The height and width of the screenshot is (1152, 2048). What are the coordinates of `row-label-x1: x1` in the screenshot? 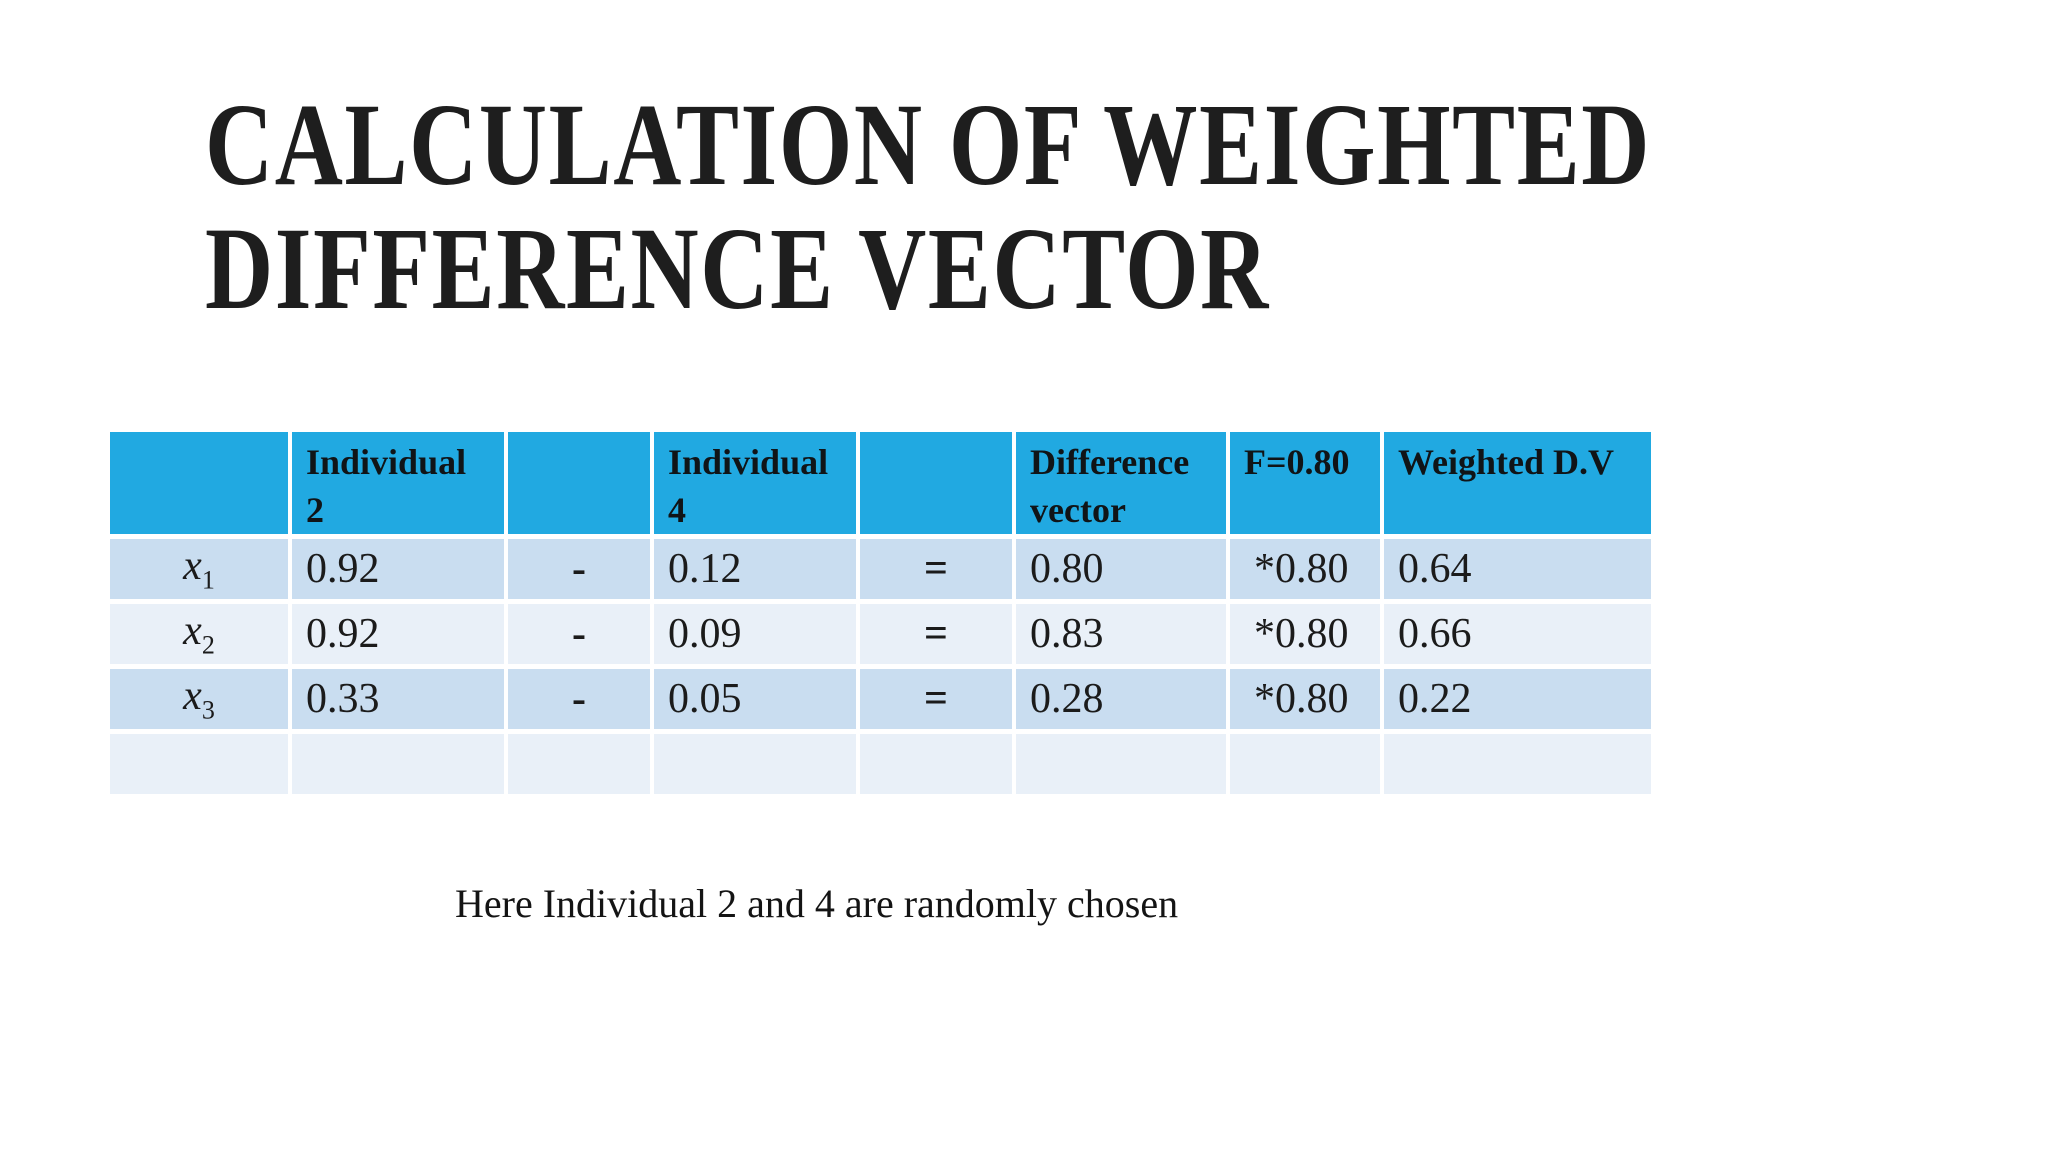 It's located at (199, 569).